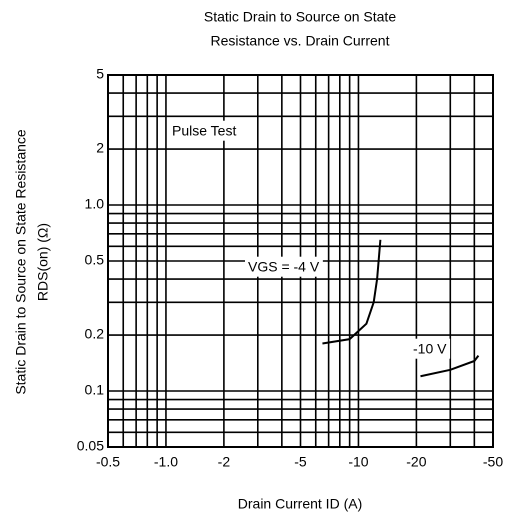  I want to click on y-tick-label: 0.5, so click(95, 260).